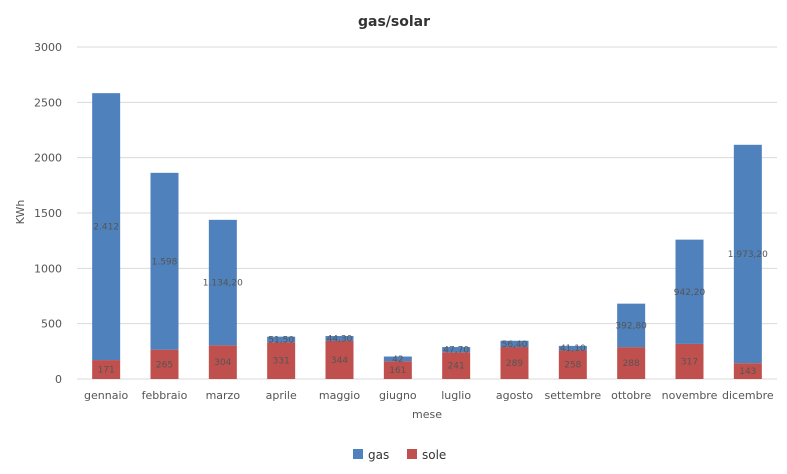 The width and height of the screenshot is (787, 474). What do you see at coordinates (378, 455) in the screenshot?
I see `legend-label-gas: gas` at bounding box center [378, 455].